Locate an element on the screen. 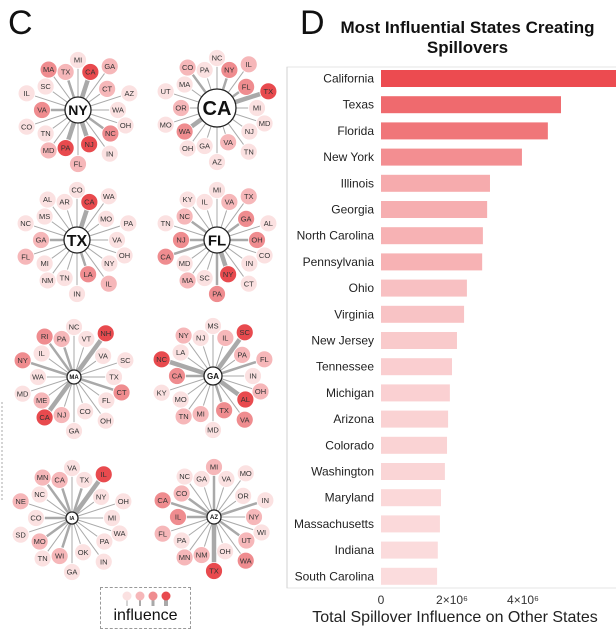 The width and height of the screenshot is (616, 642). bar-row: South Carolina is located at coordinates (366, 576).